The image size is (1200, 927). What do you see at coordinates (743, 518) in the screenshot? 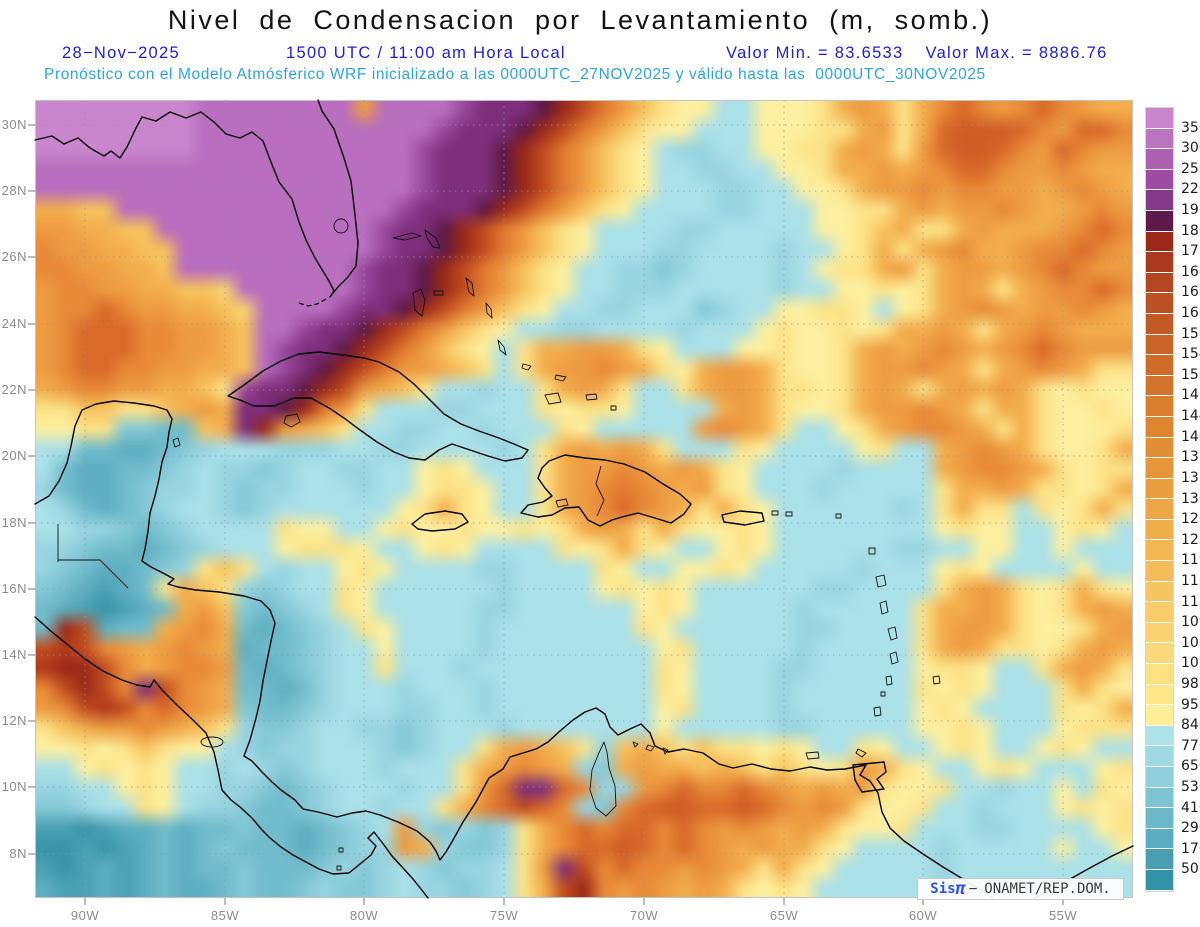
I see `puerto-rico-coastline` at bounding box center [743, 518].